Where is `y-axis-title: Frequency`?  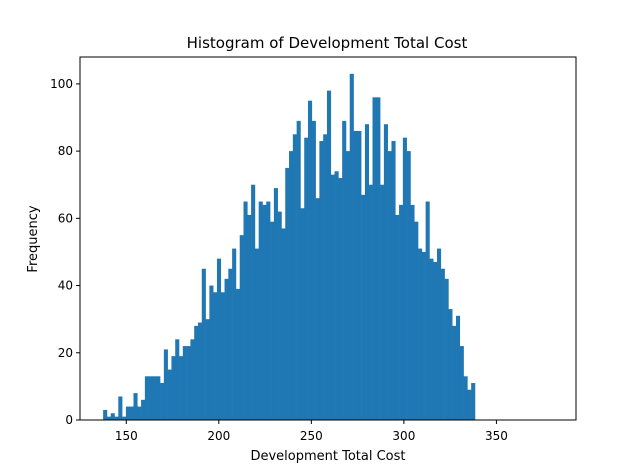 y-axis-title: Frequency is located at coordinates (33, 238).